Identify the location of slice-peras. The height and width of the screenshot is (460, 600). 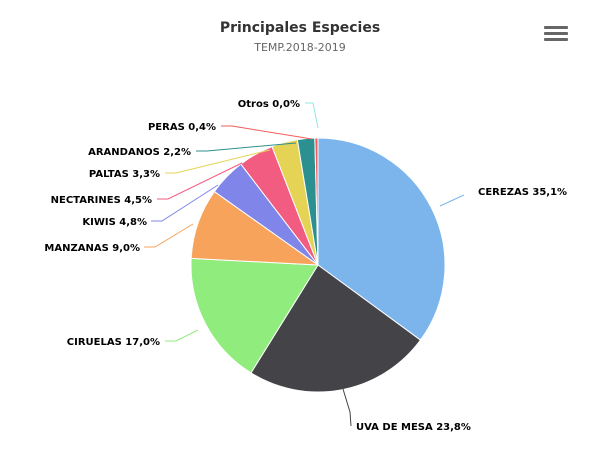
(316, 201).